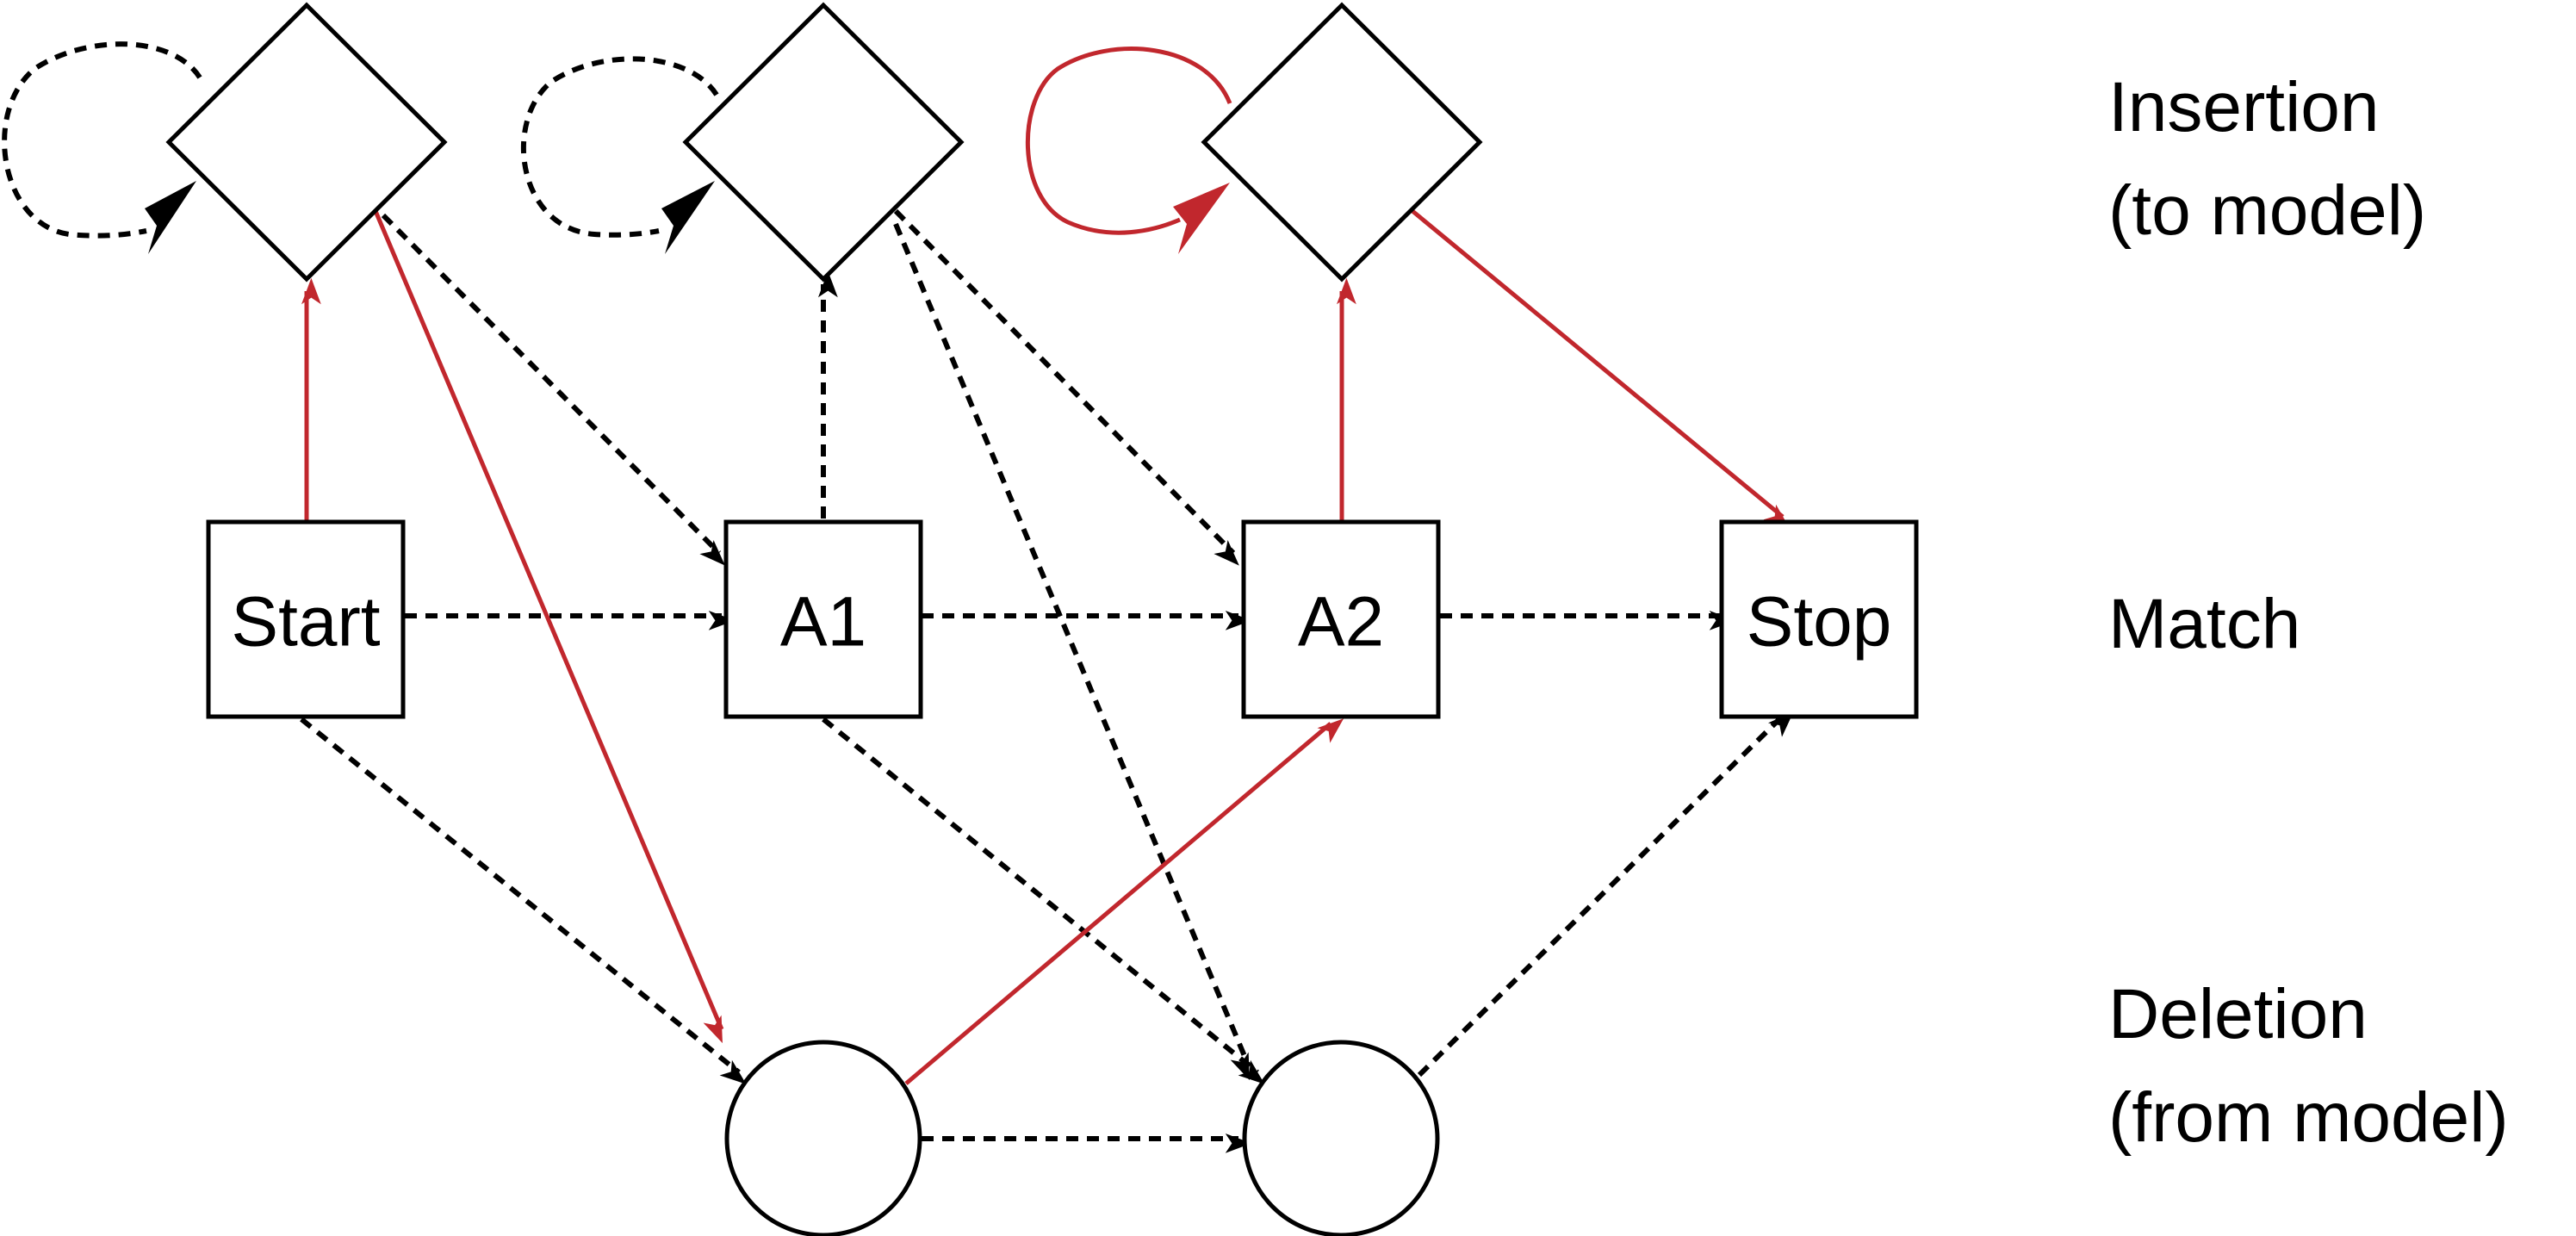 This screenshot has height=1236, width=2576. What do you see at coordinates (523, 900) in the screenshot?
I see `edge-start-to-d1` at bounding box center [523, 900].